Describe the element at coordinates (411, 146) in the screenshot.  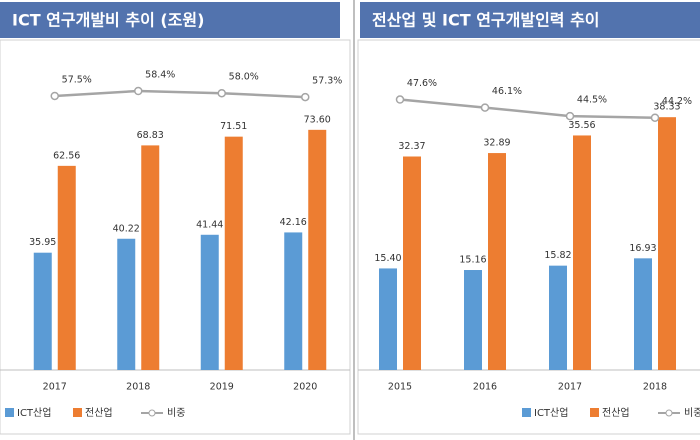
I see `value-label: 32.37` at that location.